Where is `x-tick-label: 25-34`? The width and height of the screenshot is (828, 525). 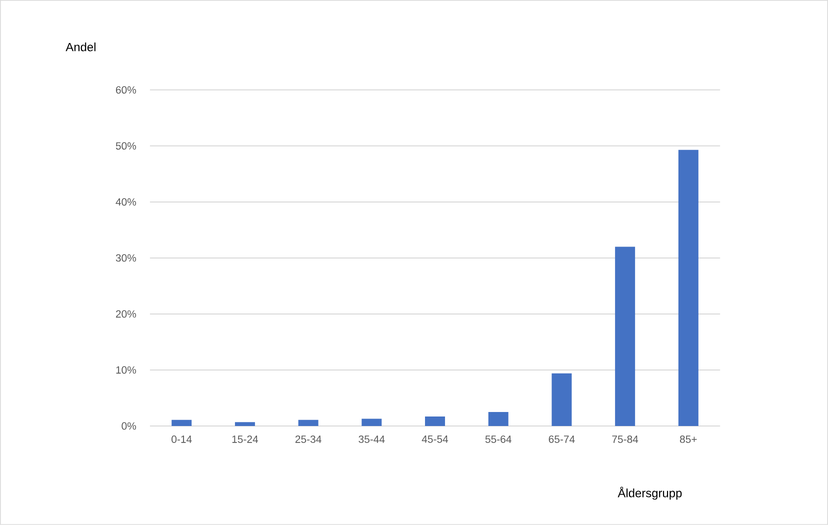
x-tick-label: 25-34 is located at coordinates (308, 439).